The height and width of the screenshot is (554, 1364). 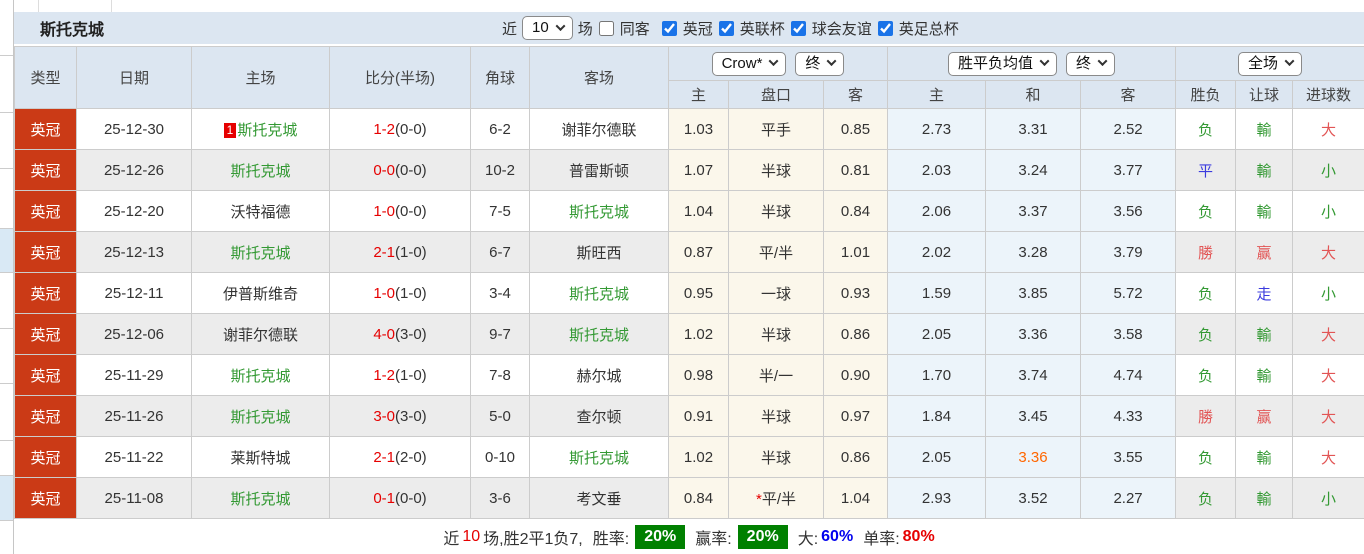 I want to click on league-checkbox-yingzuzongbei, so click(x=885, y=28).